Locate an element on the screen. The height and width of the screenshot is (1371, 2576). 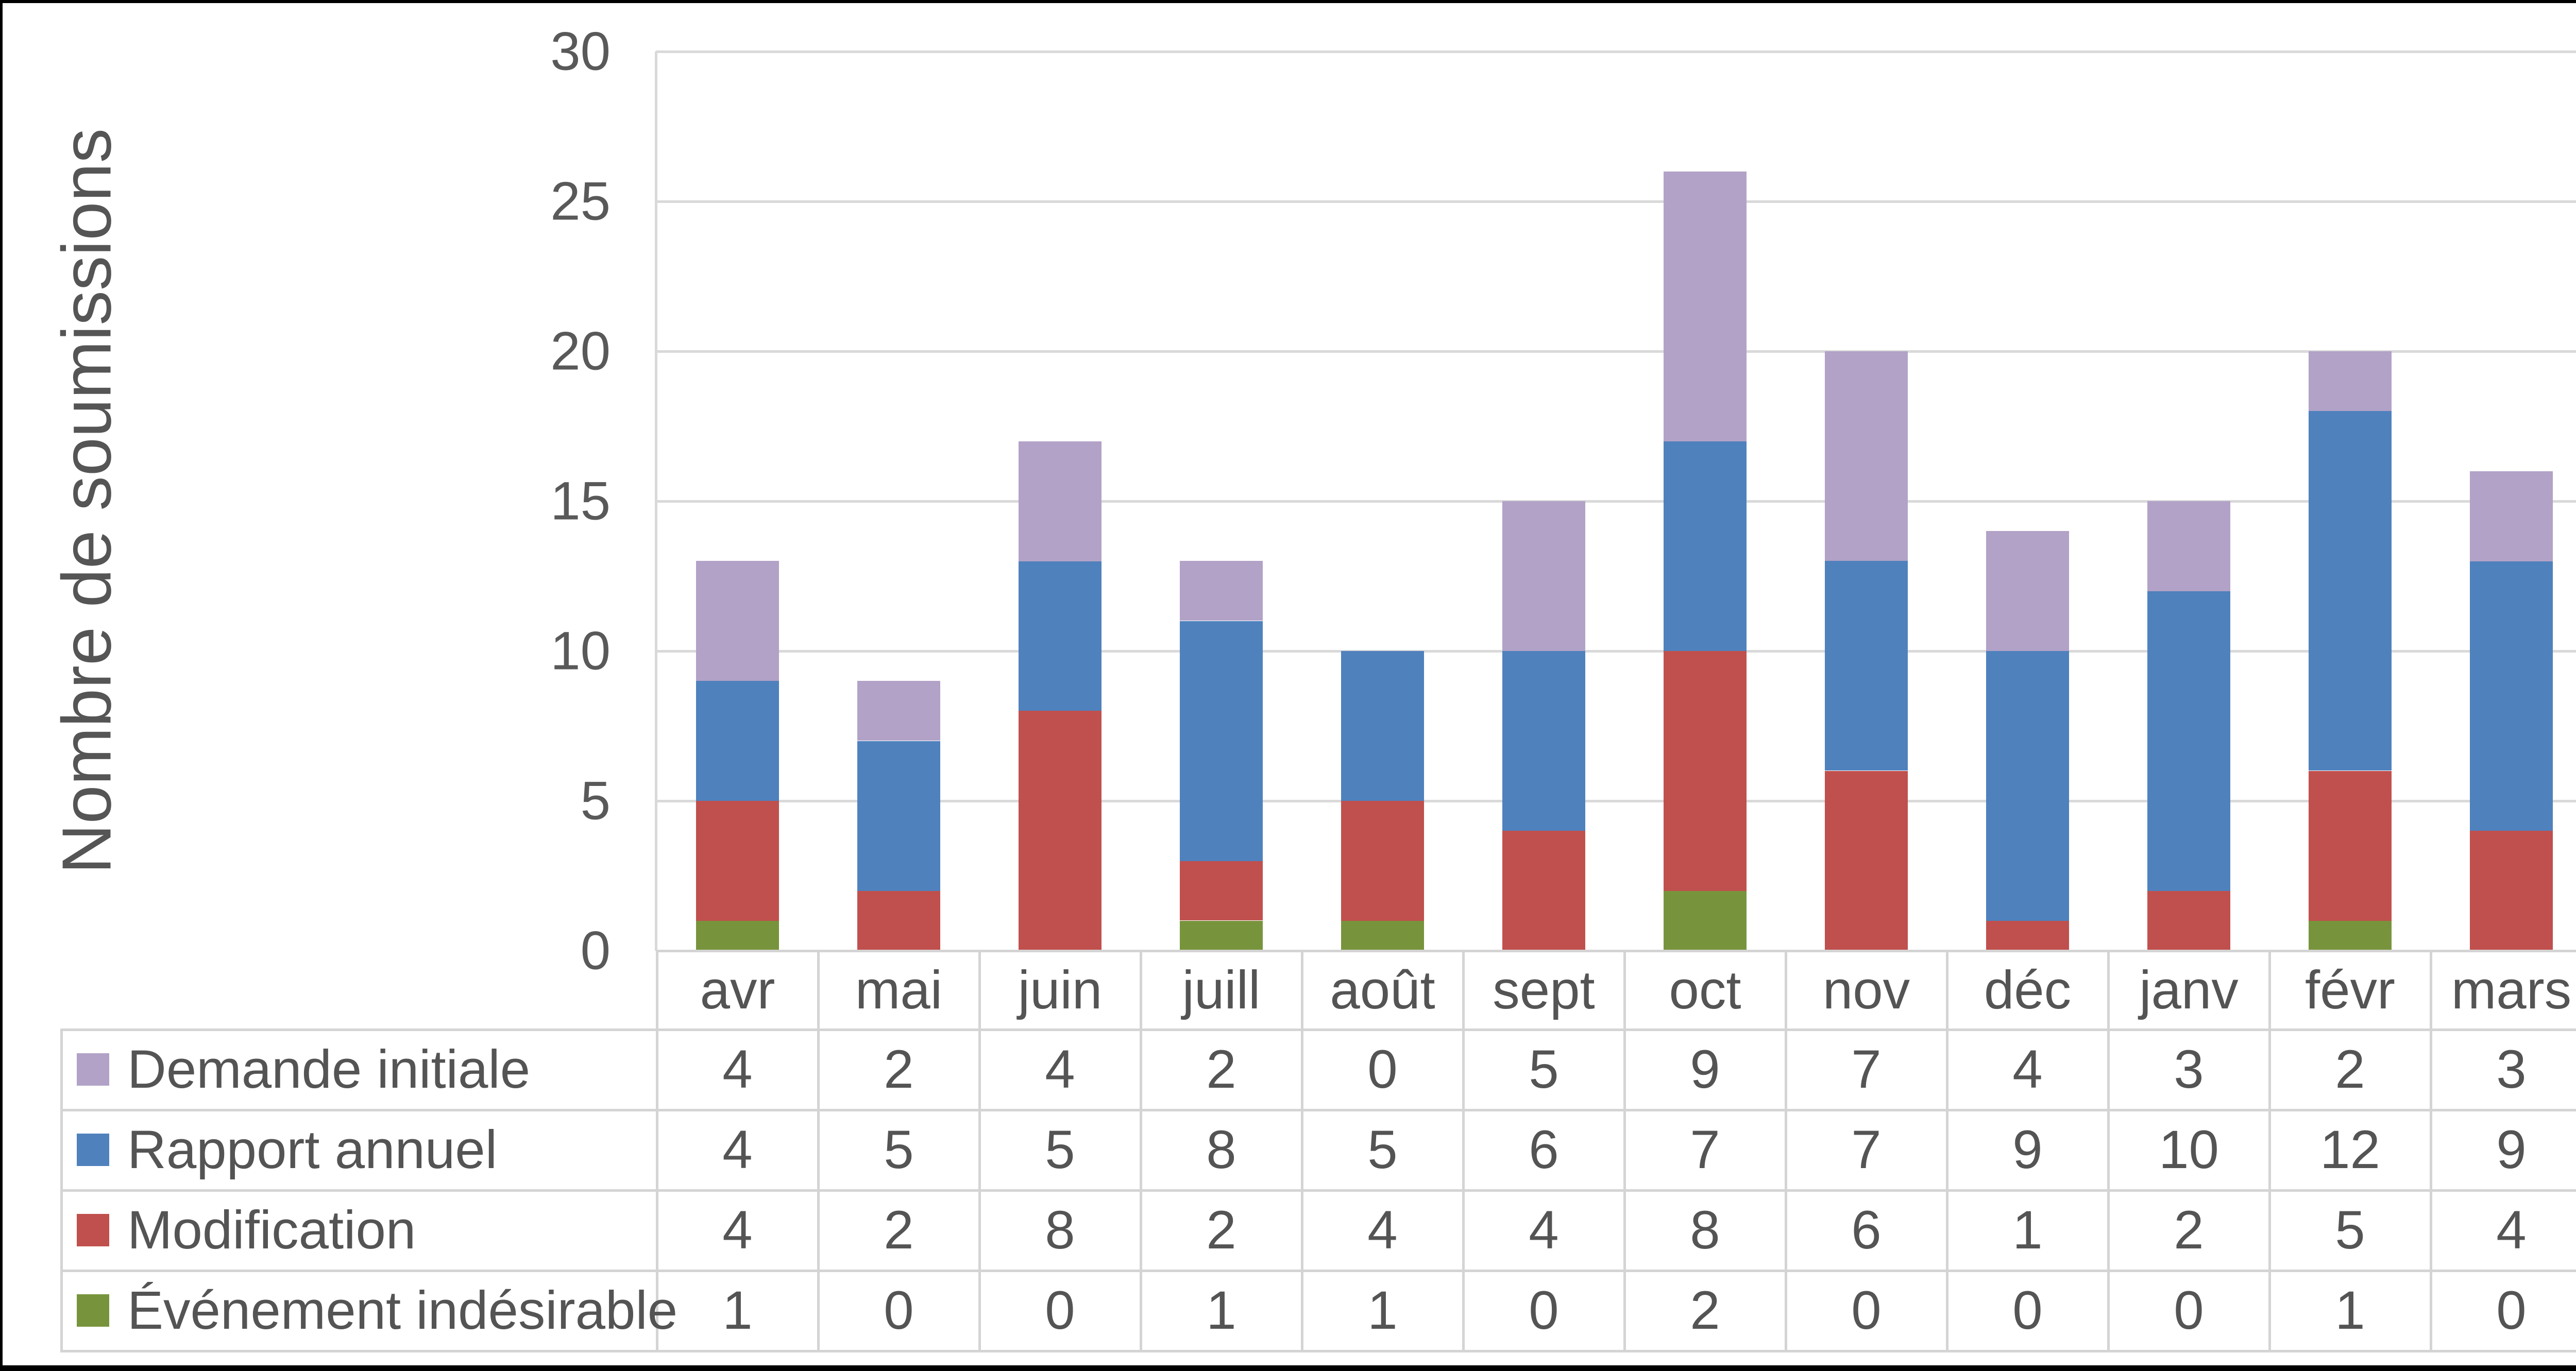
table-value-cell: 10 is located at coordinates (2189, 1150).